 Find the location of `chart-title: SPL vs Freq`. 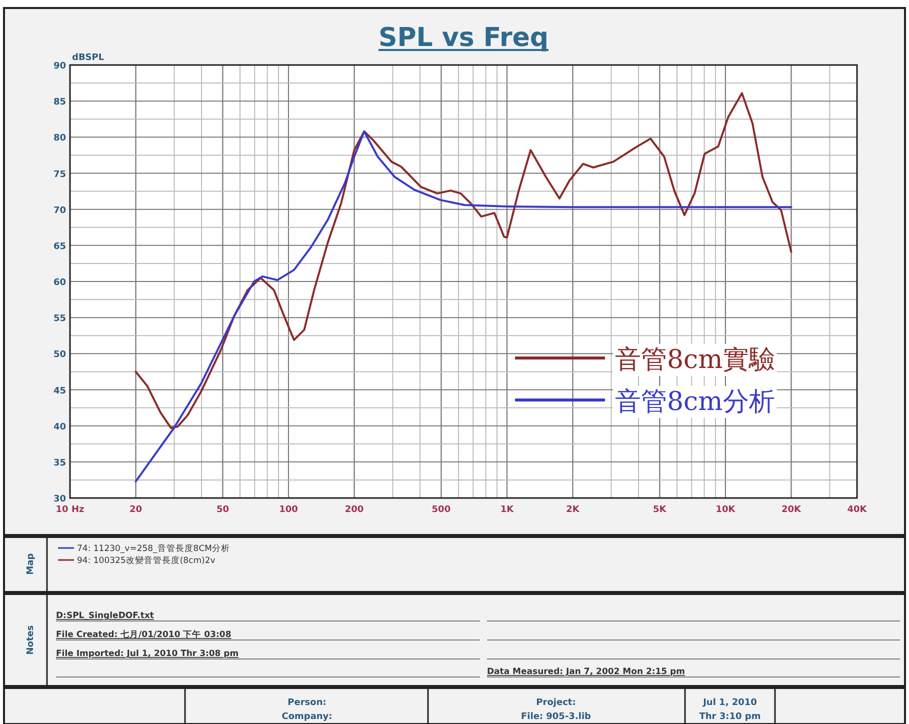

chart-title: SPL vs Freq is located at coordinates (463, 38).